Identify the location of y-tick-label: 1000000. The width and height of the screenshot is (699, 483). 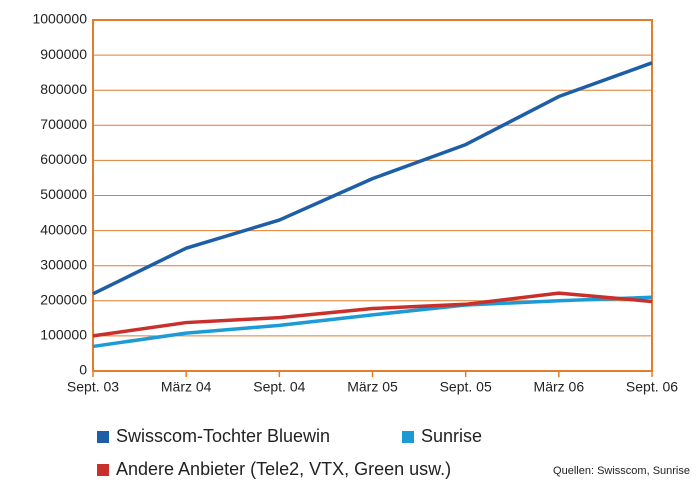
(59, 19).